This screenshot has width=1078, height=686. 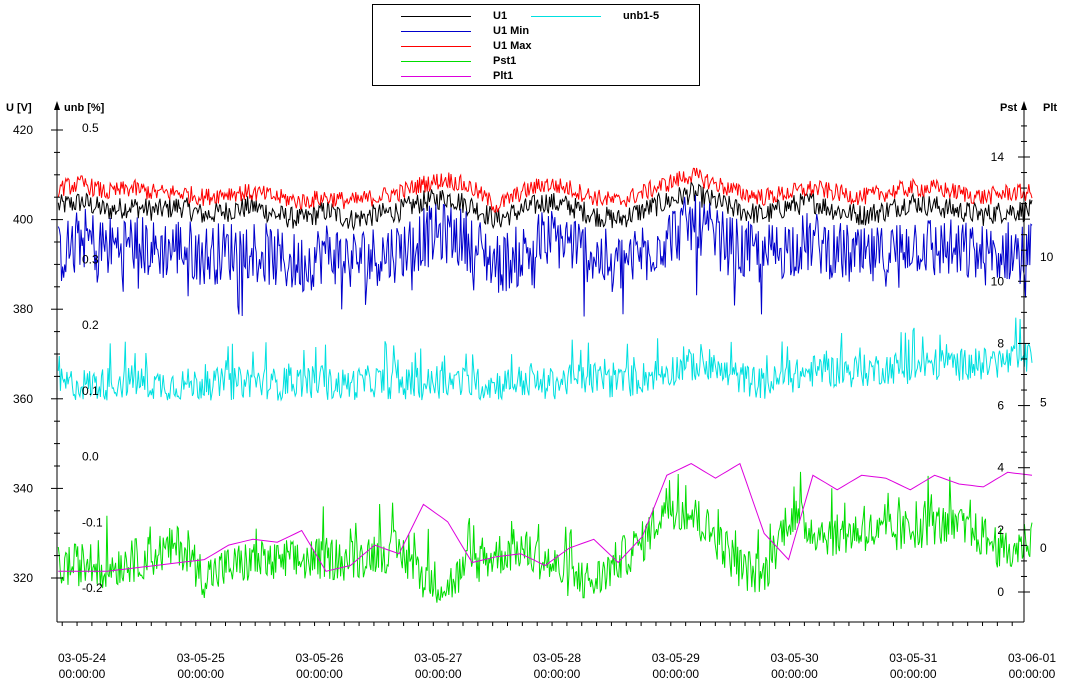 I want to click on legend-item-u1: U1, so click(x=476, y=16).